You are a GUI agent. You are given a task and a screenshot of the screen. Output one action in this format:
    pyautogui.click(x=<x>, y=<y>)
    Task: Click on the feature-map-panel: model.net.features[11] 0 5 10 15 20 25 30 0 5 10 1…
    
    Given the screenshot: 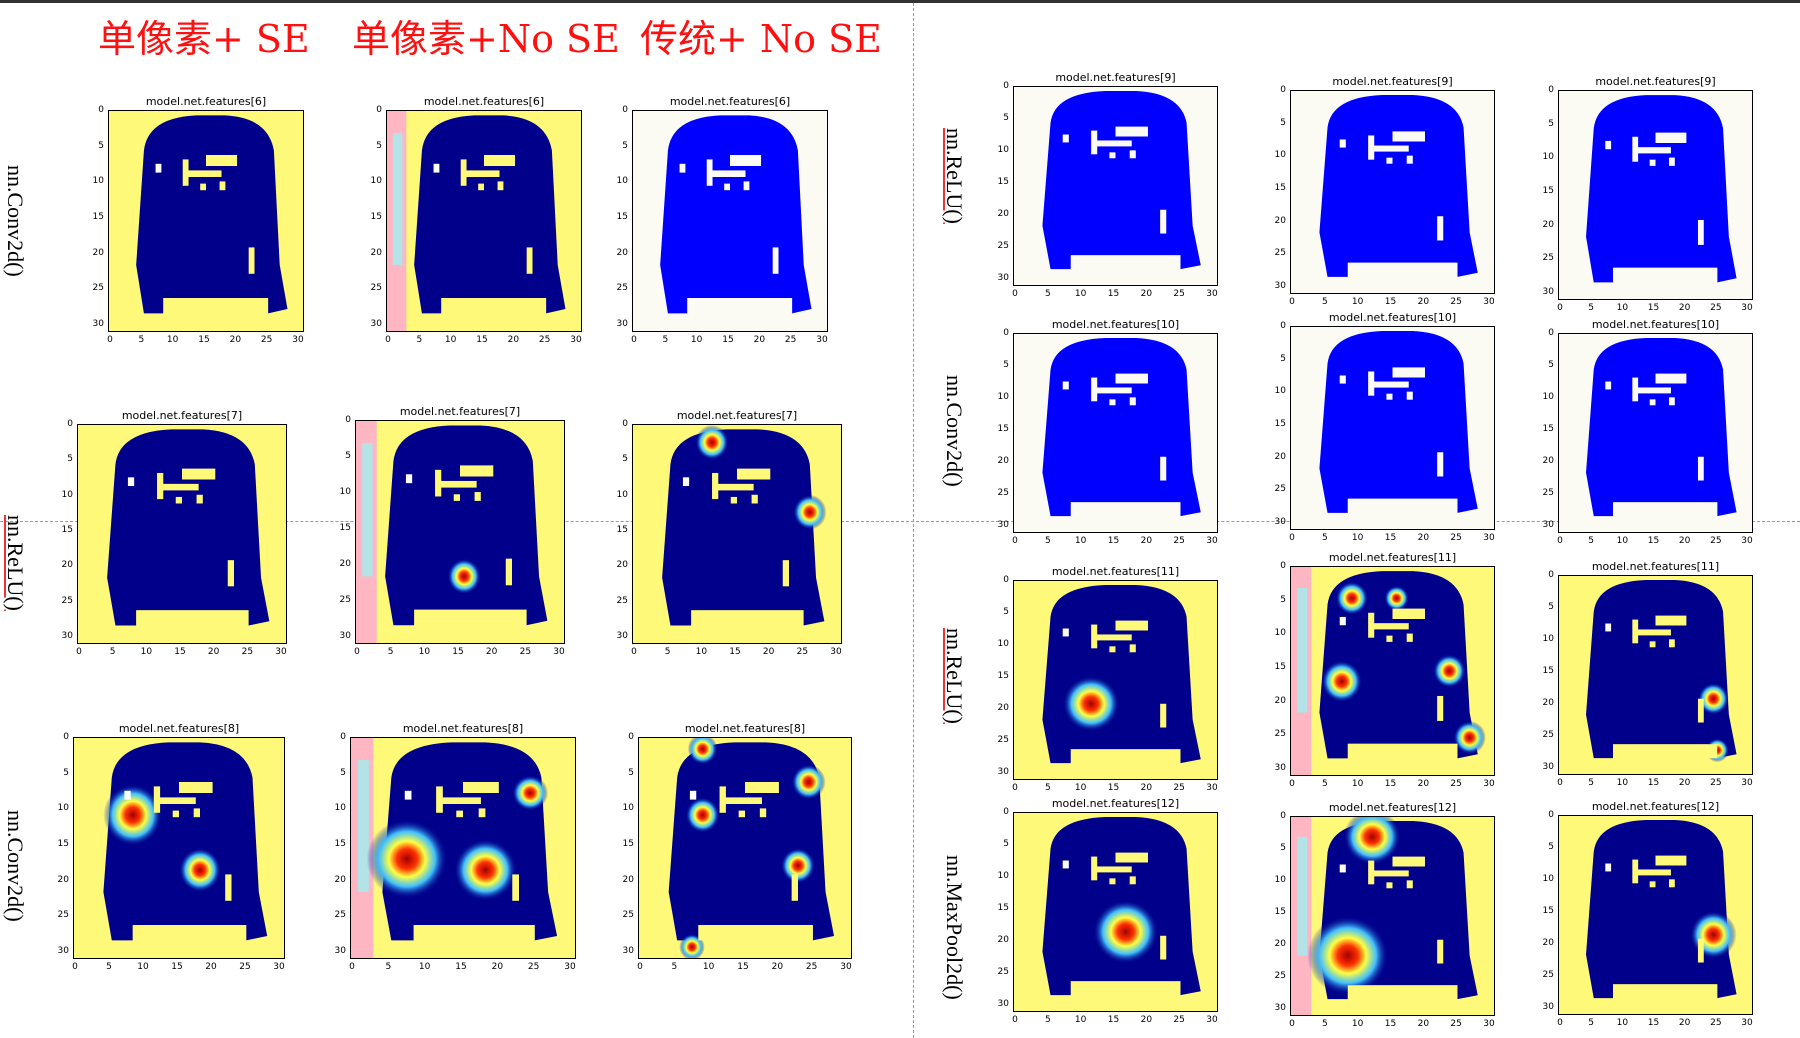 What is the action you would take?
    pyautogui.click(x=1385, y=670)
    